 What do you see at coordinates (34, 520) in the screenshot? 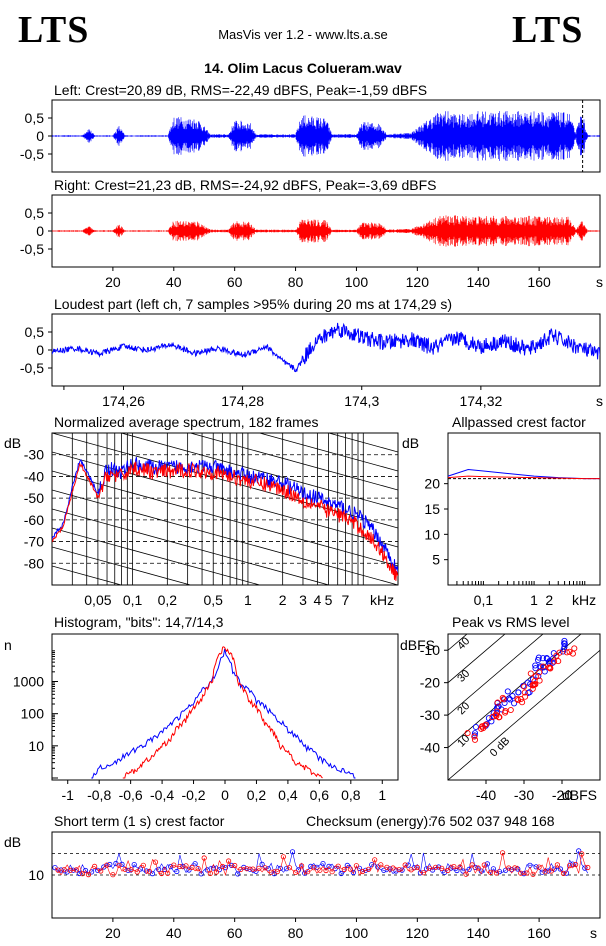
I see `ytick-label: -60` at bounding box center [34, 520].